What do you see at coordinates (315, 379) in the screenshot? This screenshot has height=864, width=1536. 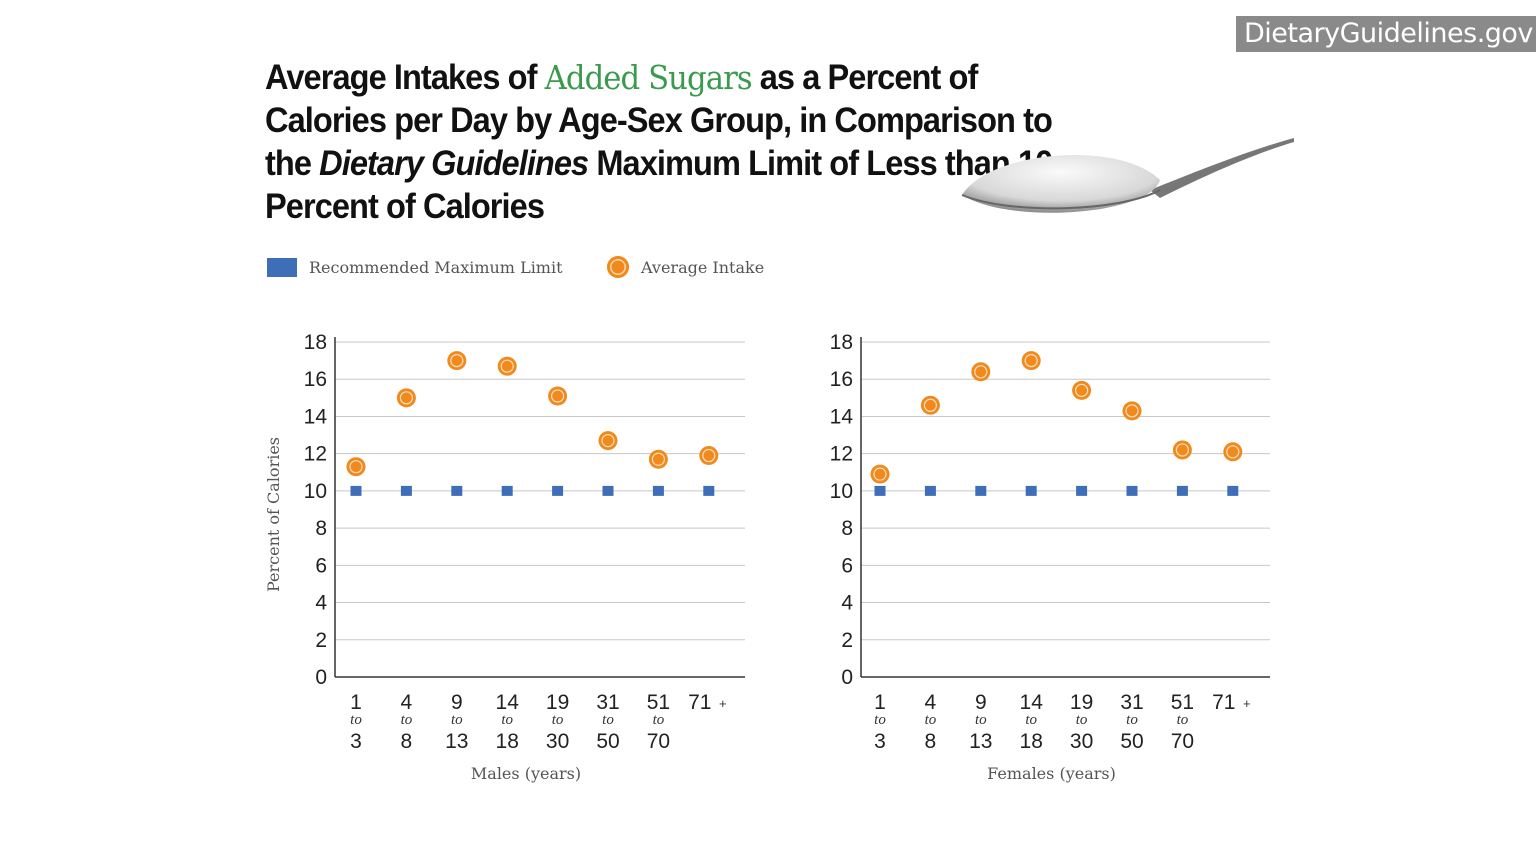 I see `y-tick-label: 16` at bounding box center [315, 379].